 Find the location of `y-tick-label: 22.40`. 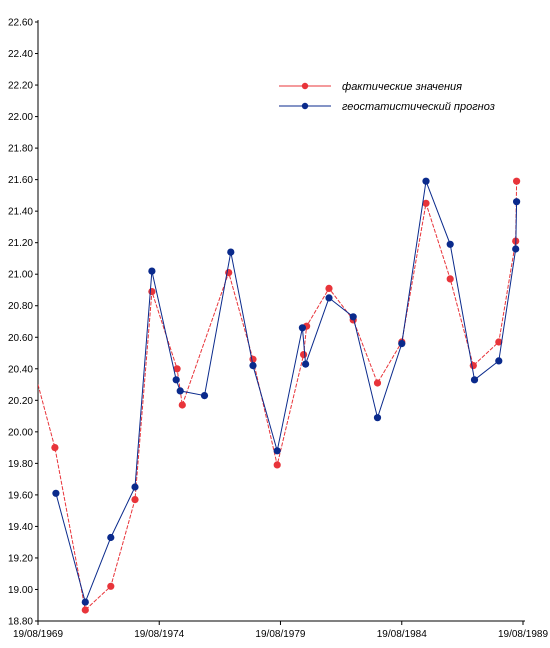

y-tick-label: 22.40 is located at coordinates (20, 54).